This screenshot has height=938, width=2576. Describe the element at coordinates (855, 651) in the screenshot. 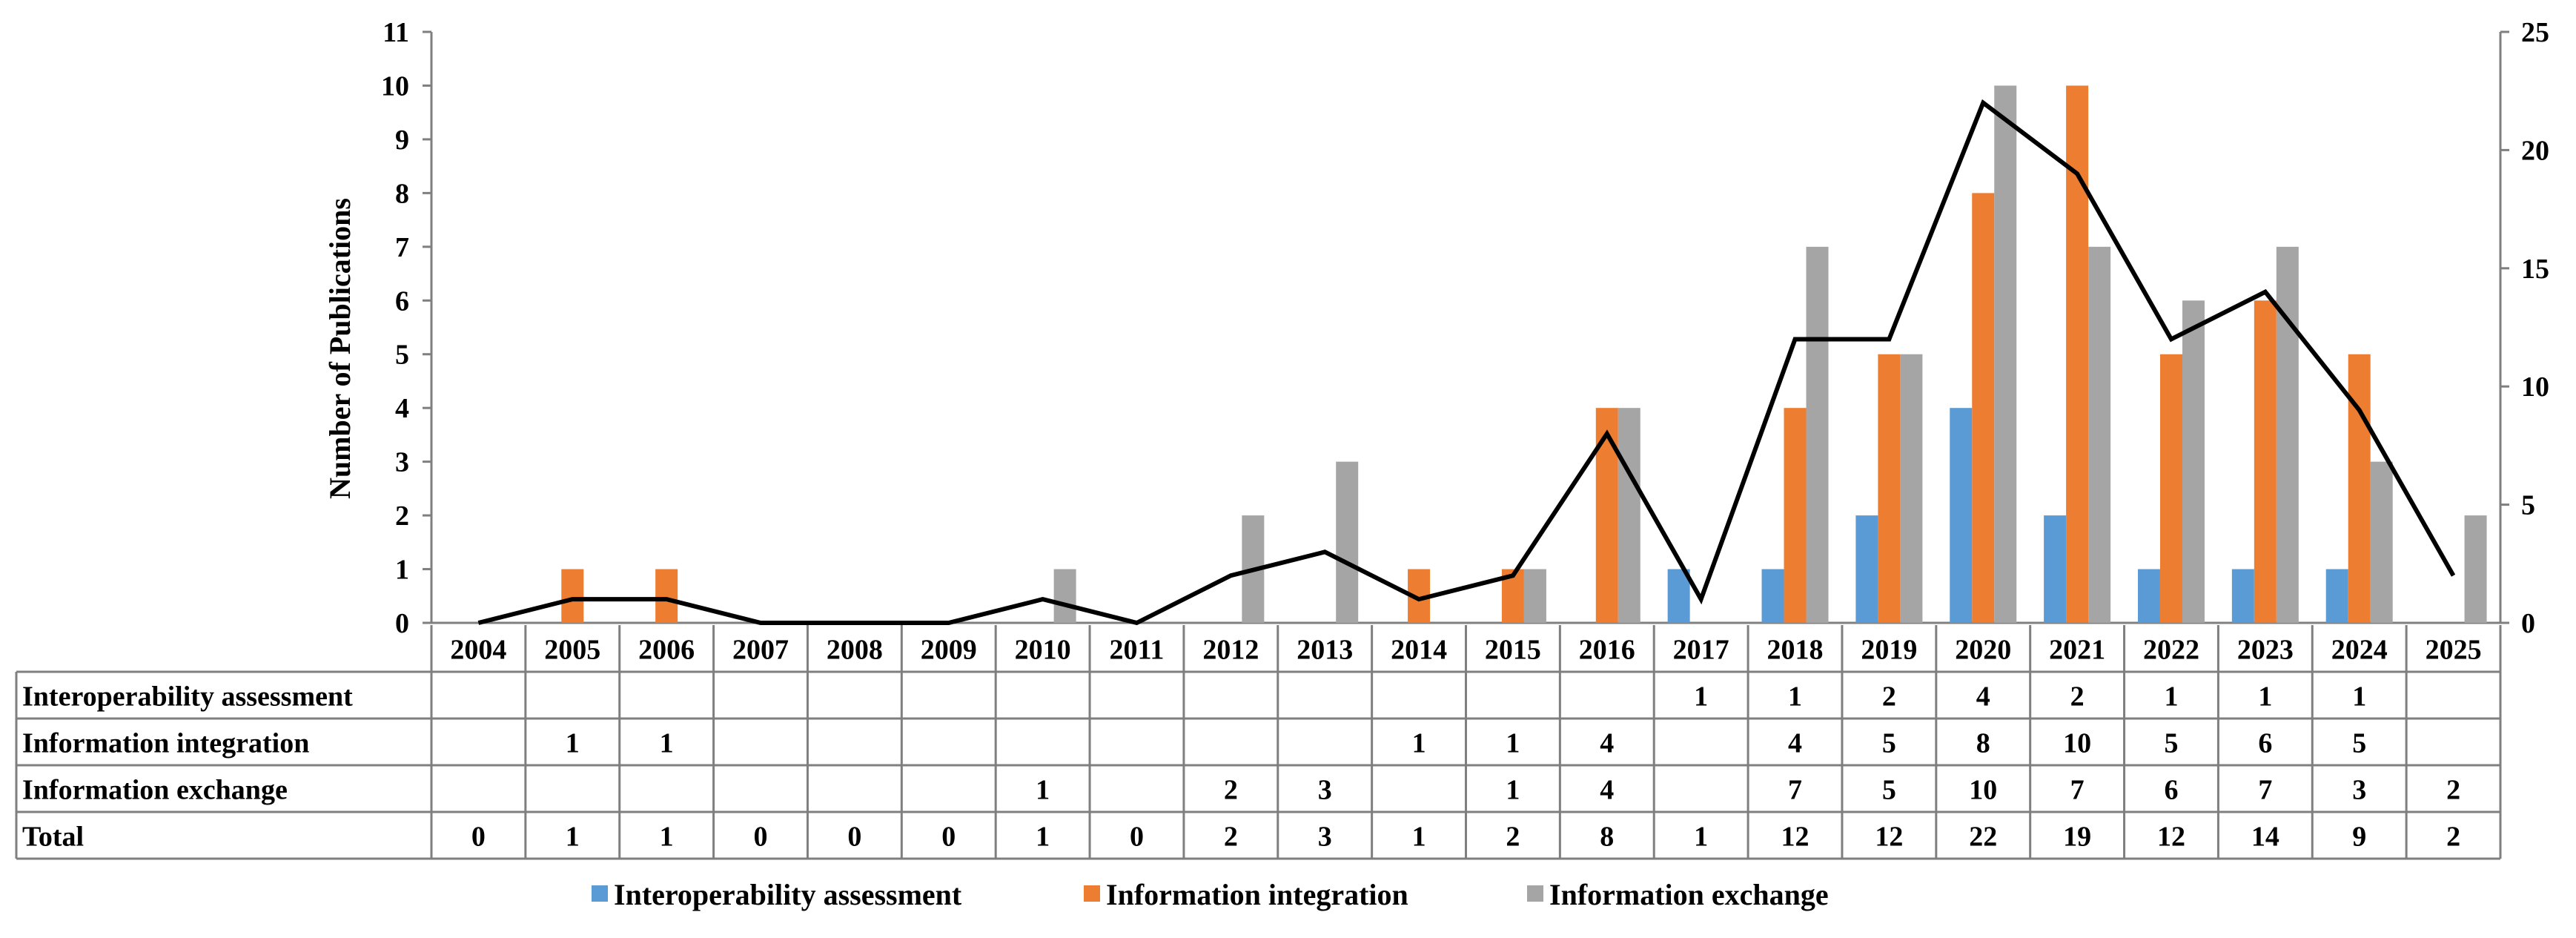

I see `x-tick-label: 2008` at that location.